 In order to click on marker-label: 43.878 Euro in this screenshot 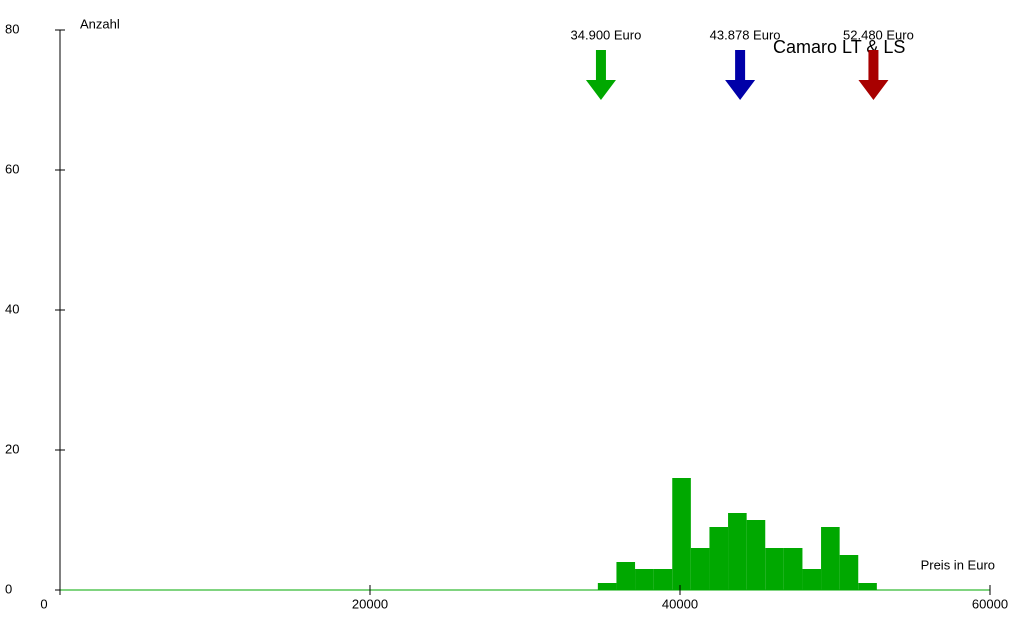, I will do `click(745, 34)`.